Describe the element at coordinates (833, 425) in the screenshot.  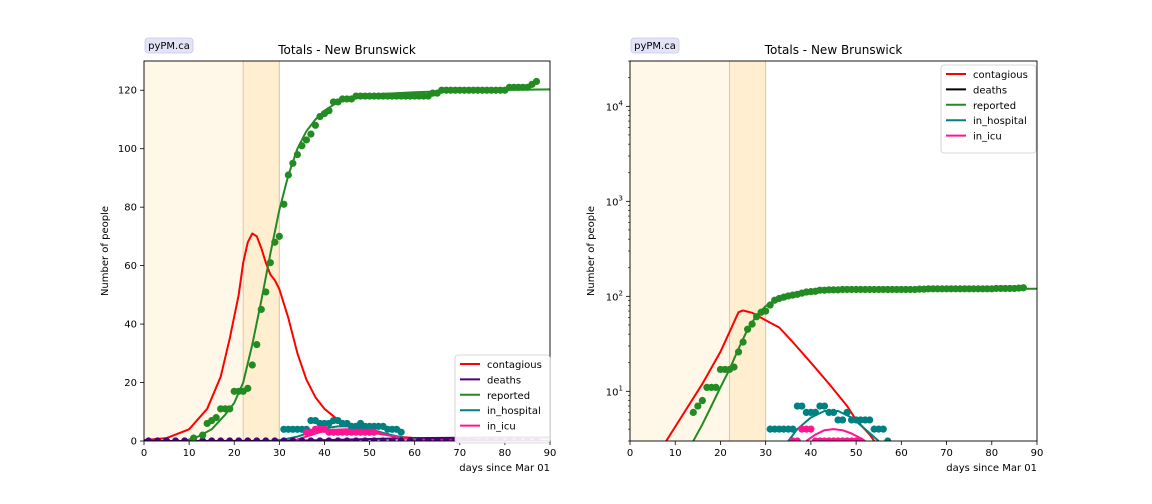
I see `series-line-in_hospital` at that location.